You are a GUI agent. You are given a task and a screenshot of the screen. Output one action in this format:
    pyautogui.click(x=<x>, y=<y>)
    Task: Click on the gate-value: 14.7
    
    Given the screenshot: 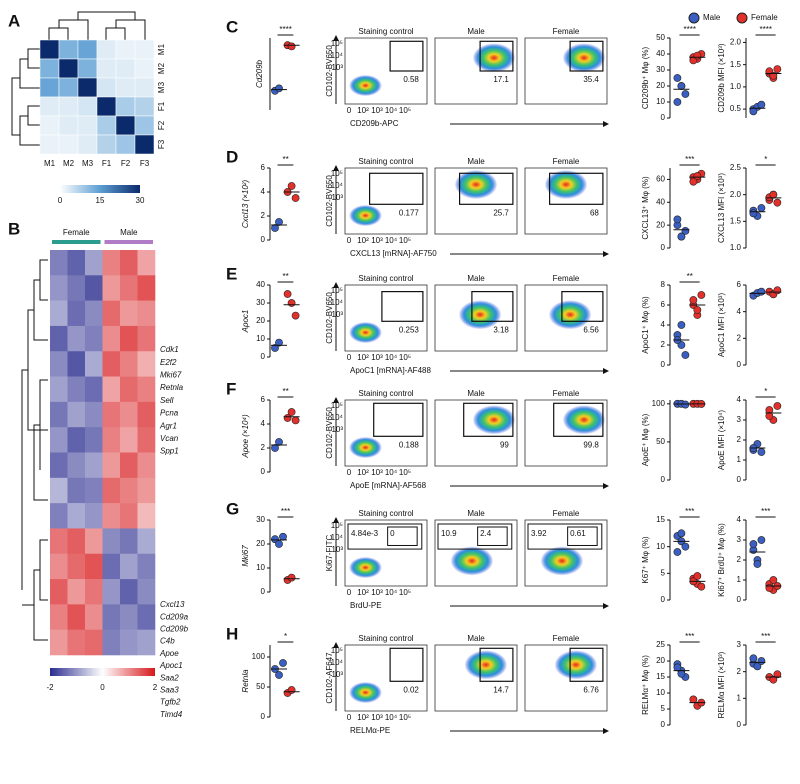 What is the action you would take?
    pyautogui.click(x=501, y=689)
    